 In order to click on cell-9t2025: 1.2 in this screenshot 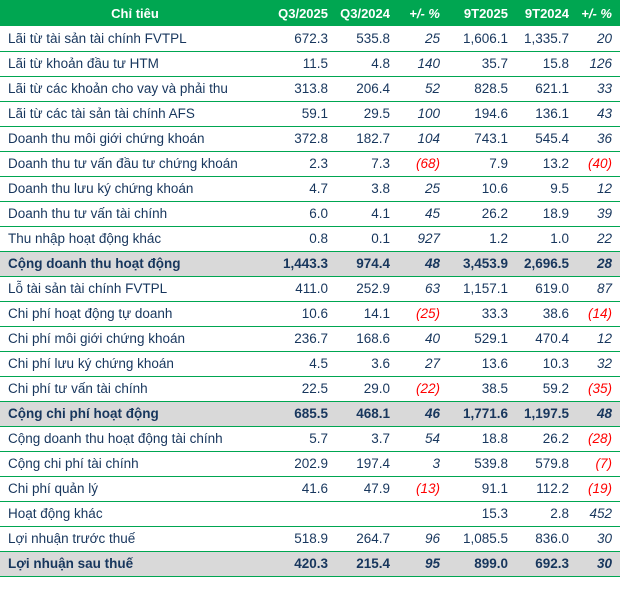, I will do `click(482, 239)`.